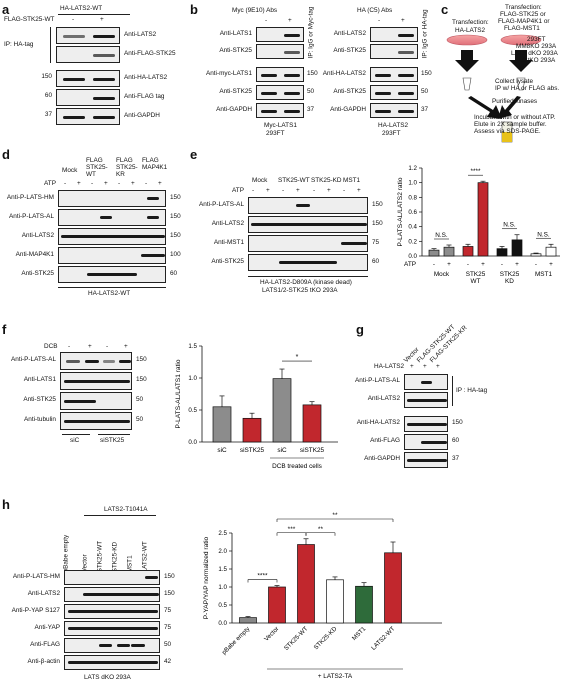 The width and height of the screenshot is (565, 685). What do you see at coordinates (88, 78) in the screenshot?
I see `panel-a-blot-in1` at bounding box center [88, 78].